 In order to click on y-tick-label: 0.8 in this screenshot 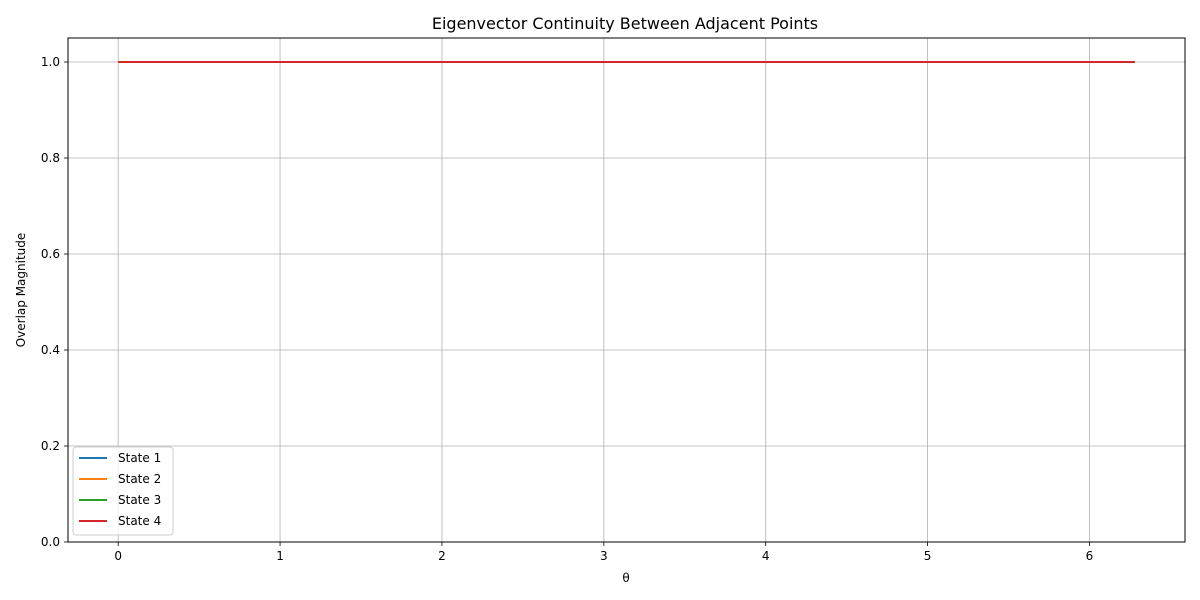, I will do `click(50, 158)`.